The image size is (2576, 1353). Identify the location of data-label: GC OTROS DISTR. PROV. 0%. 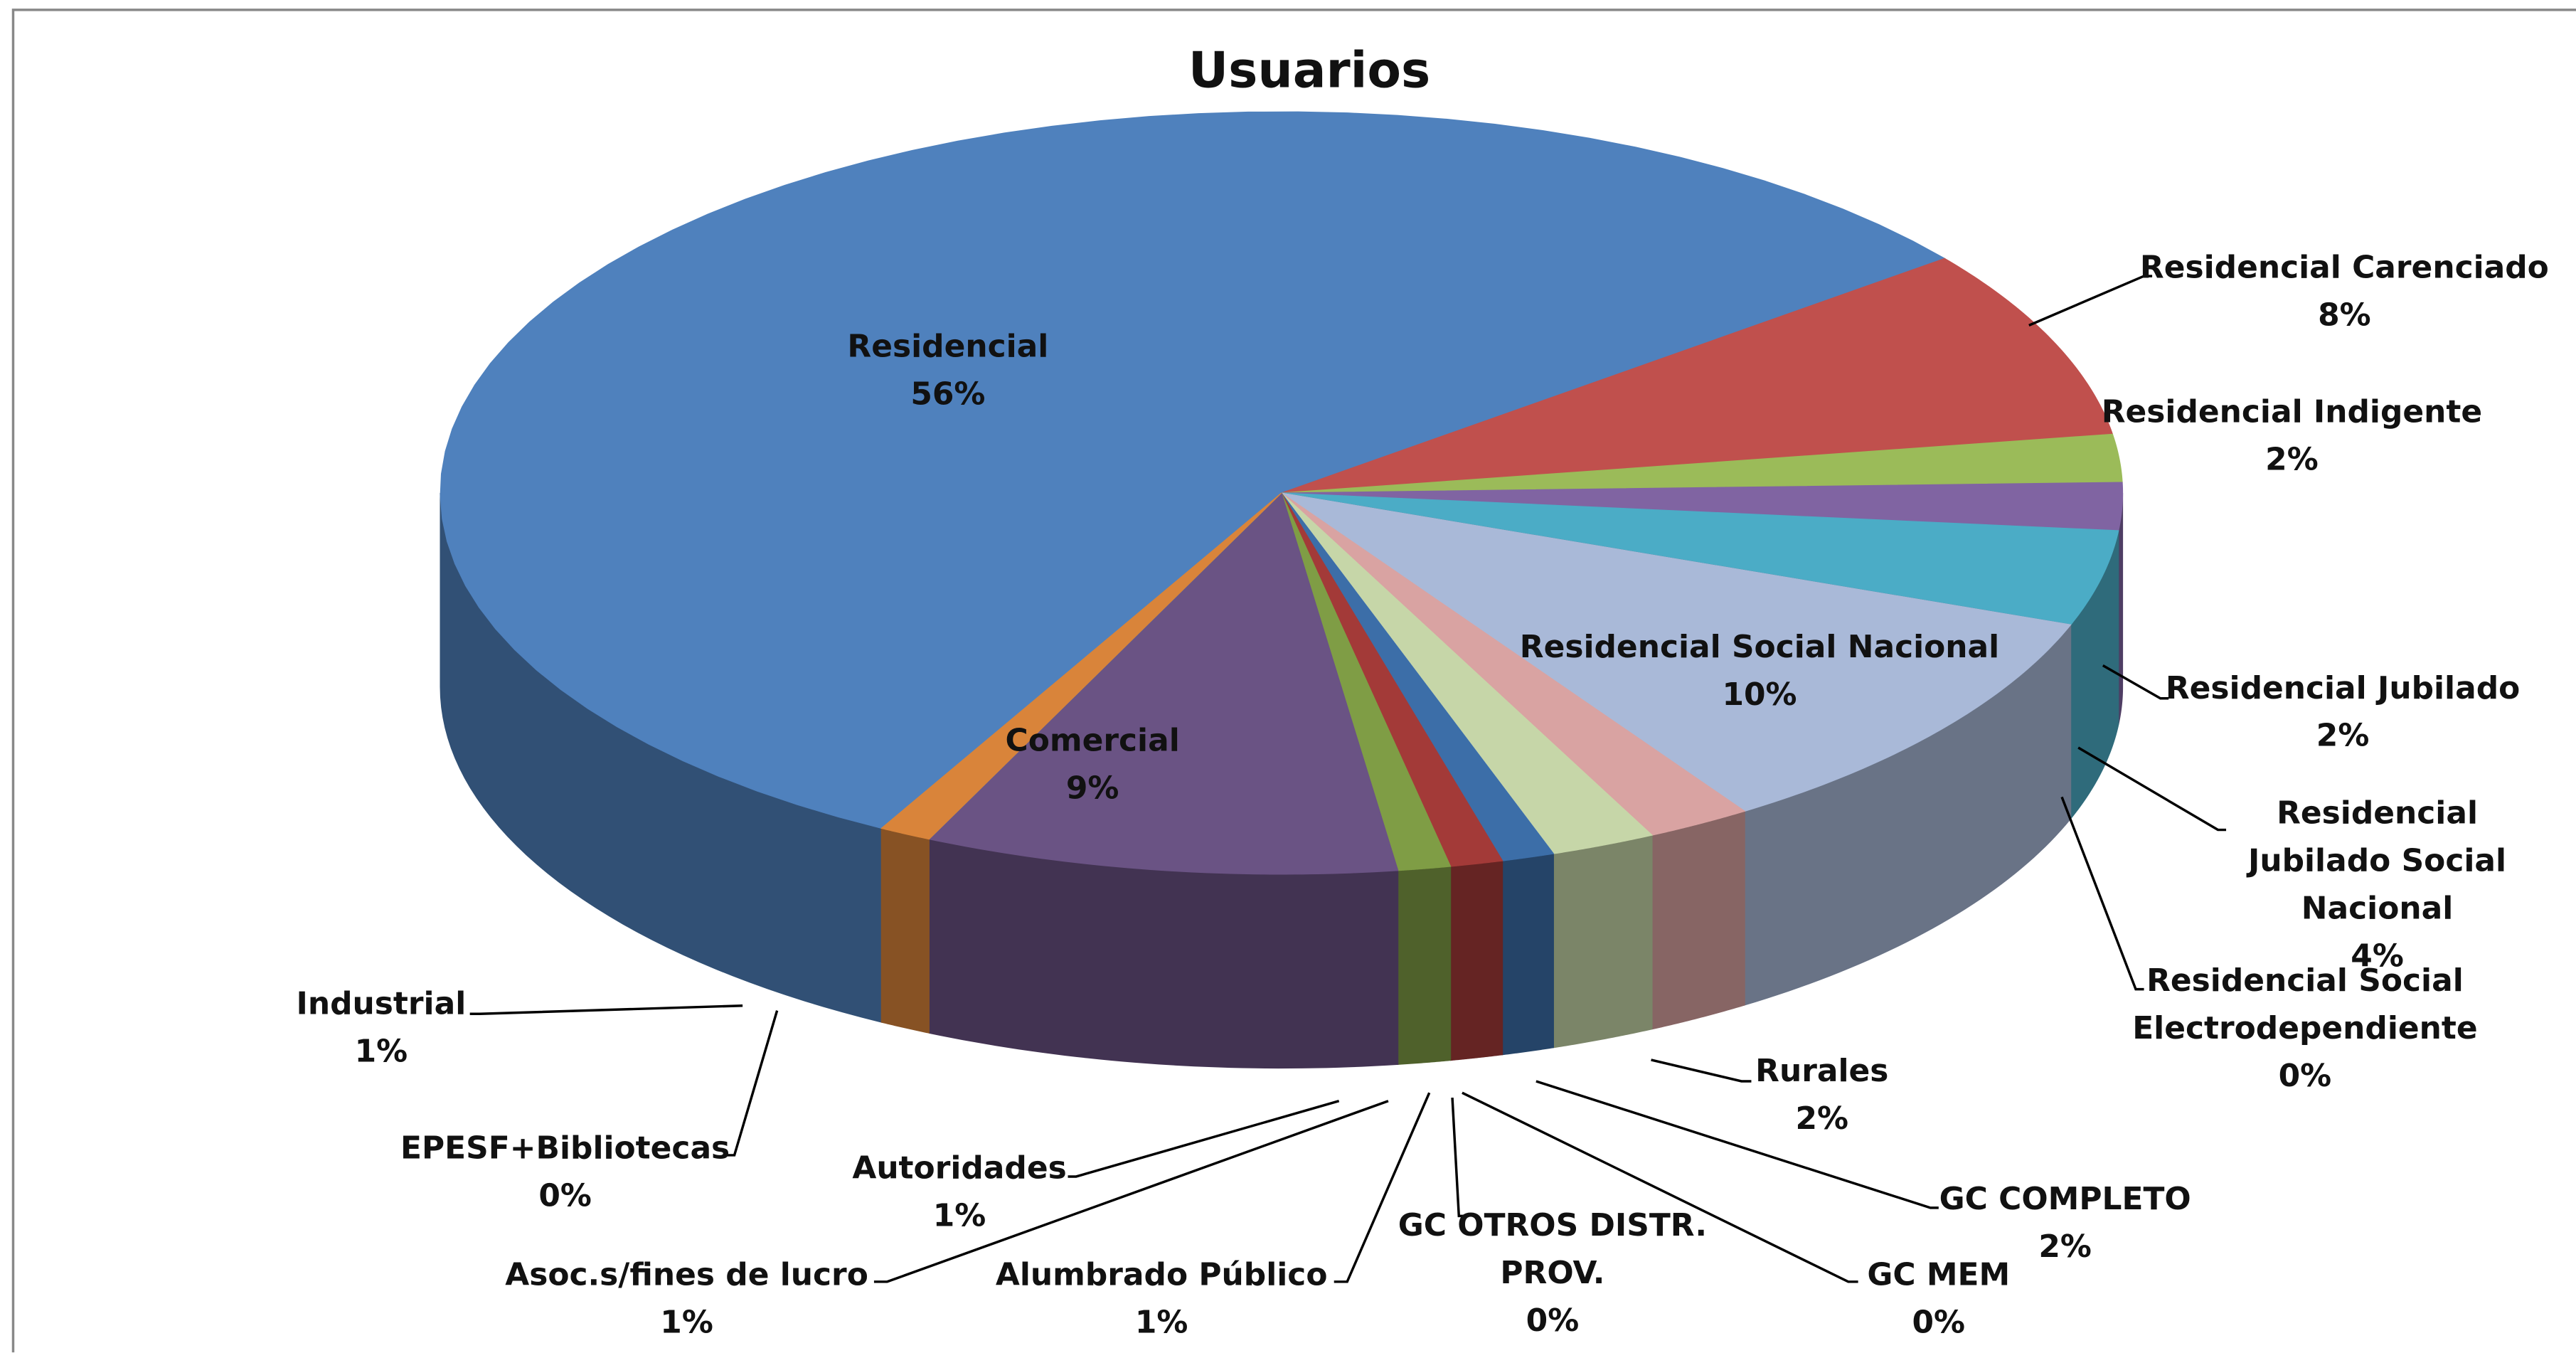
(1553, 1274).